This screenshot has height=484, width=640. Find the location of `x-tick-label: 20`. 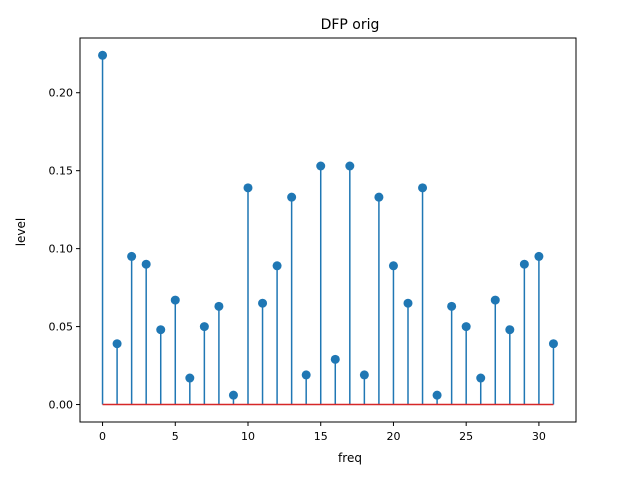

x-tick-label: 20 is located at coordinates (393, 436).